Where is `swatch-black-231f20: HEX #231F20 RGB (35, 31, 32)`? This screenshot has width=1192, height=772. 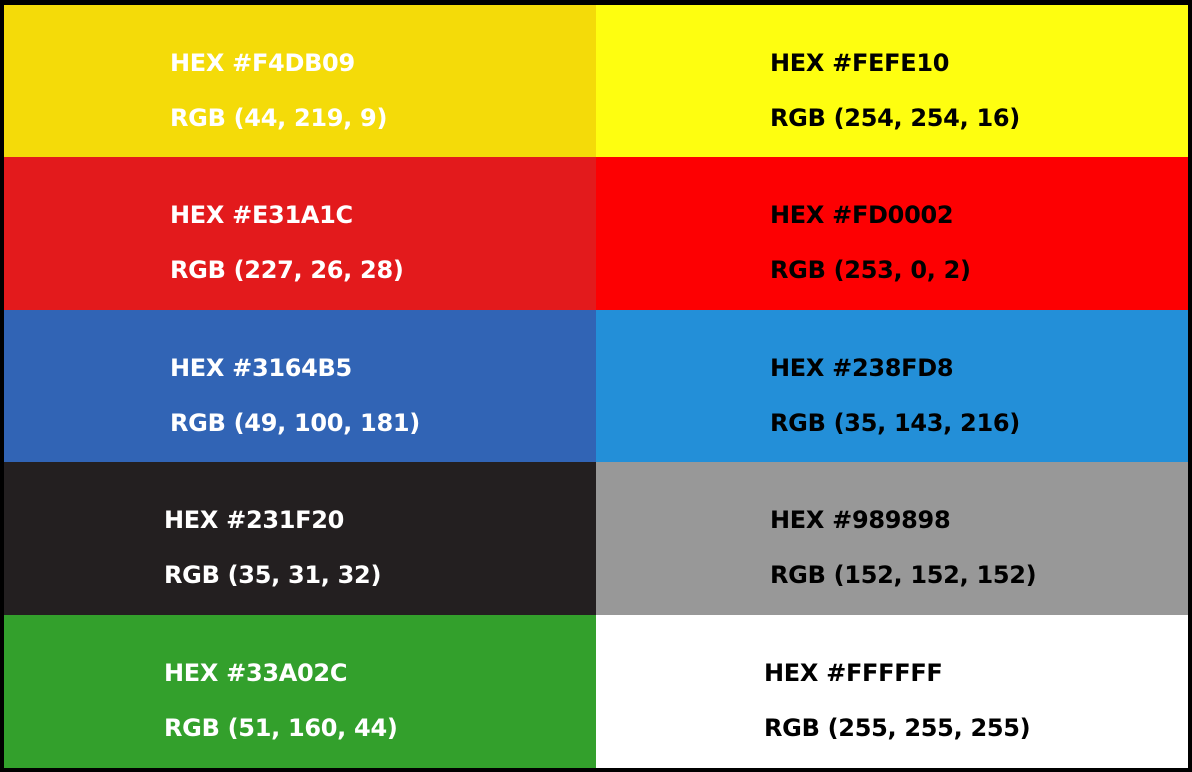
swatch-black-231f20: HEX #231F20 RGB (35, 31, 32) is located at coordinates (300, 538).